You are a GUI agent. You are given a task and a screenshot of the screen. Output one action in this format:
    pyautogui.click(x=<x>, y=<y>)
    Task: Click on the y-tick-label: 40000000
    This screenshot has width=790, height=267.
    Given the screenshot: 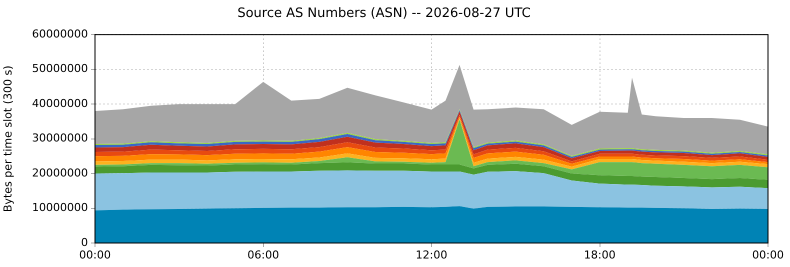 What is the action you would take?
    pyautogui.click(x=60, y=103)
    